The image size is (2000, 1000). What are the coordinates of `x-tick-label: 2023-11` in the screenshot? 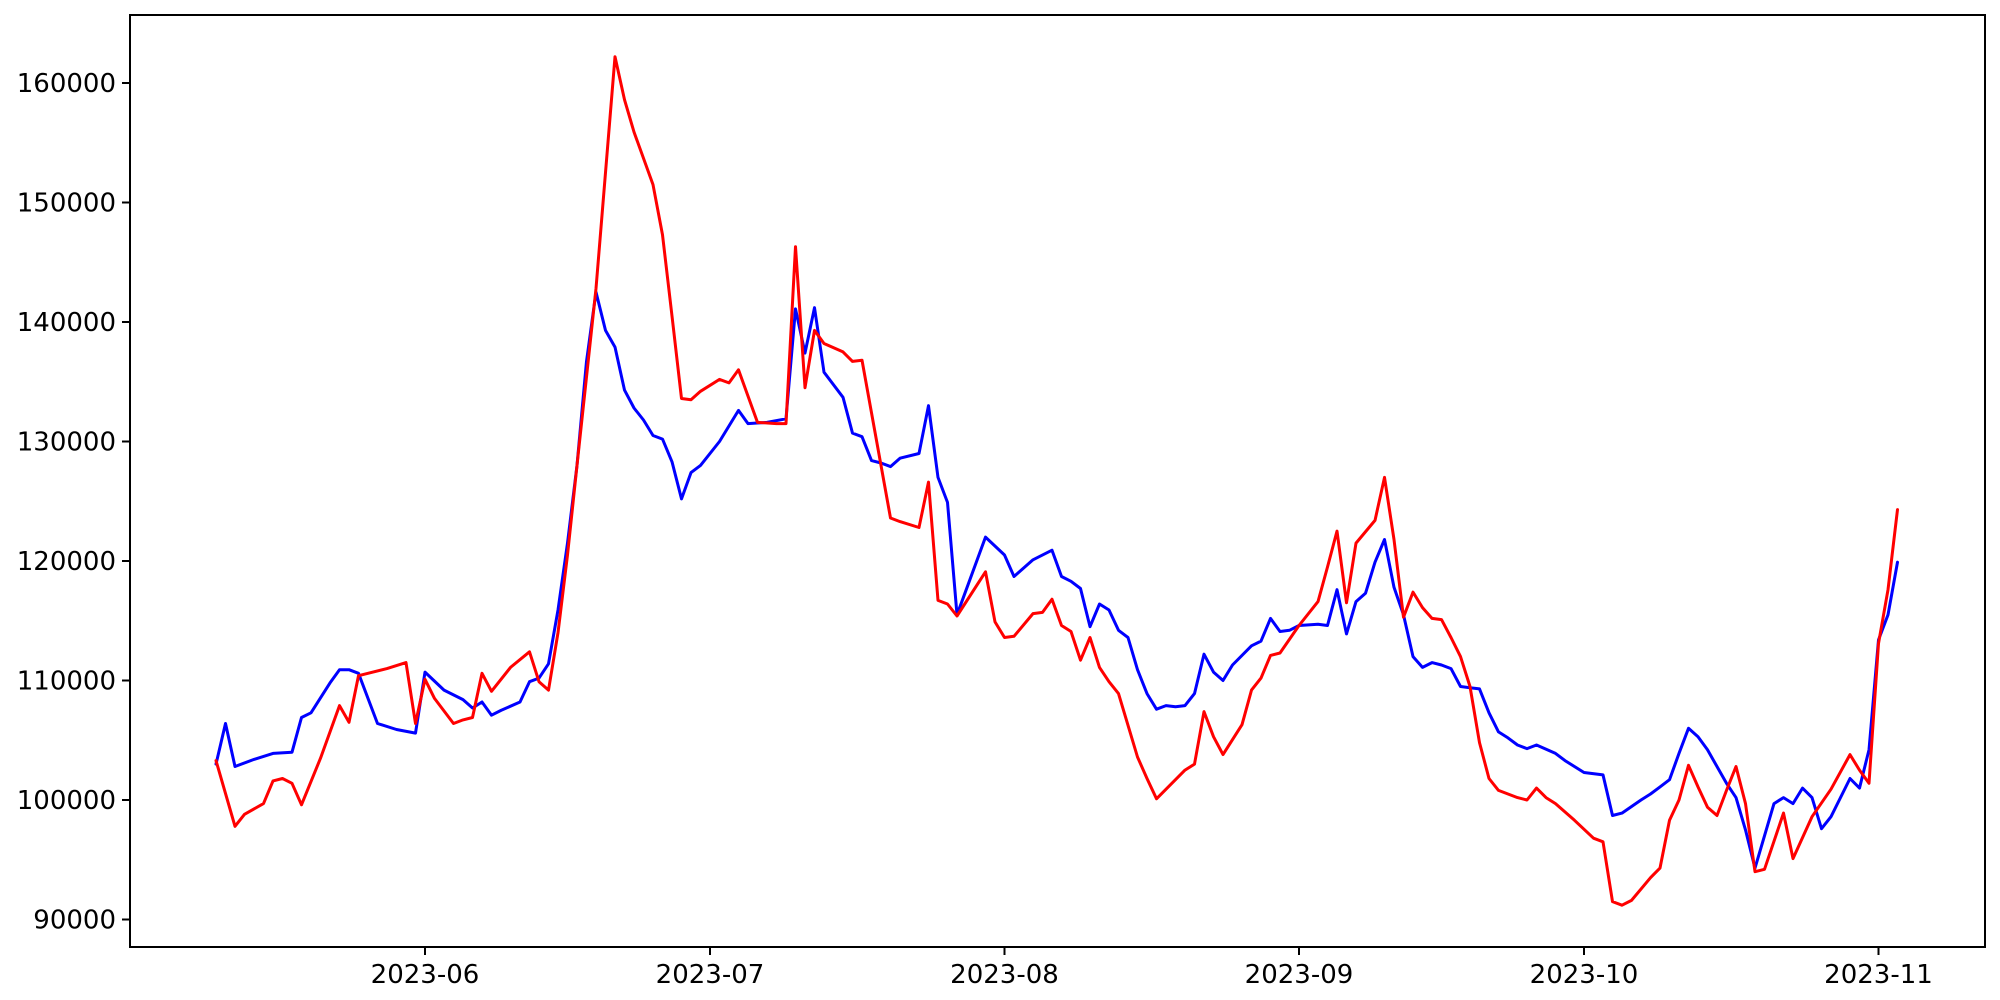 It's located at (1878, 975).